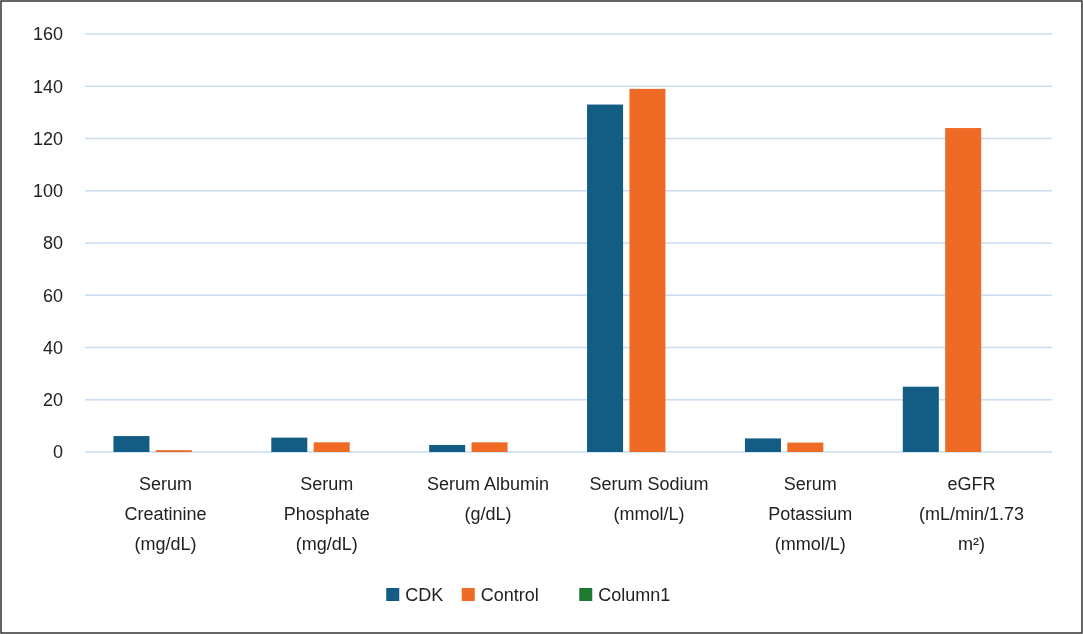  What do you see at coordinates (487, 499) in the screenshot?
I see `x-tick-label: Serum Albumin (g/dL)` at bounding box center [487, 499].